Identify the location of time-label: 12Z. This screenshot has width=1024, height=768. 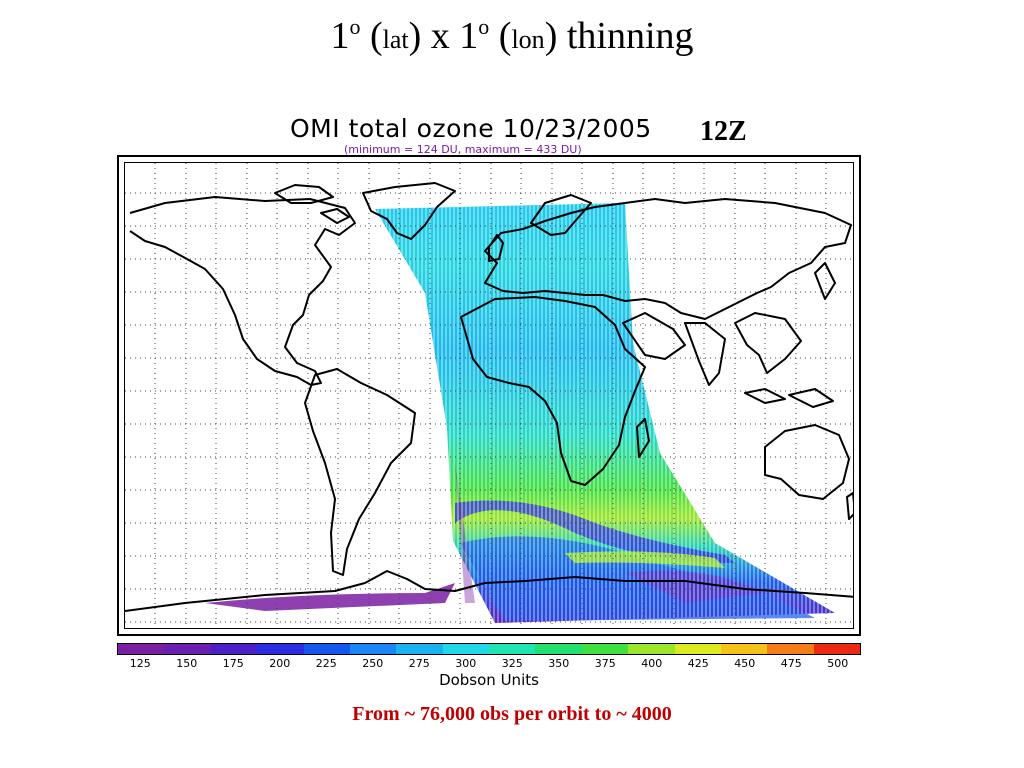
(723, 131).